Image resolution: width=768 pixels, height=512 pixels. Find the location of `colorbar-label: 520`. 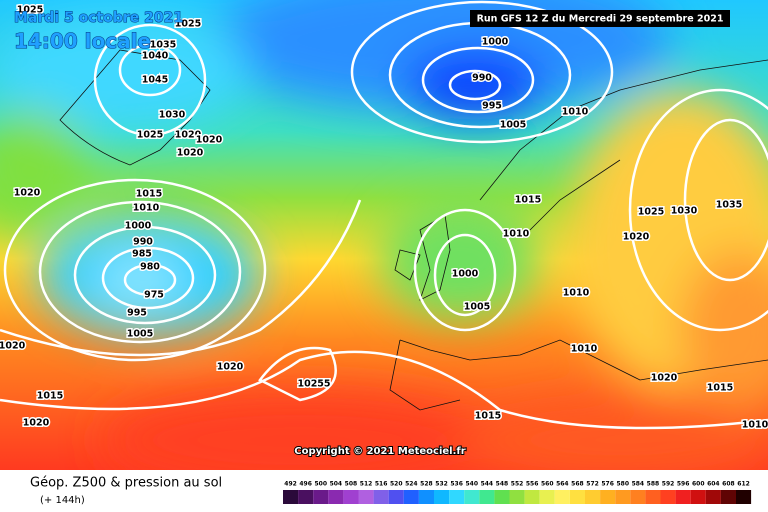

colorbar-label: 520 is located at coordinates (396, 484).